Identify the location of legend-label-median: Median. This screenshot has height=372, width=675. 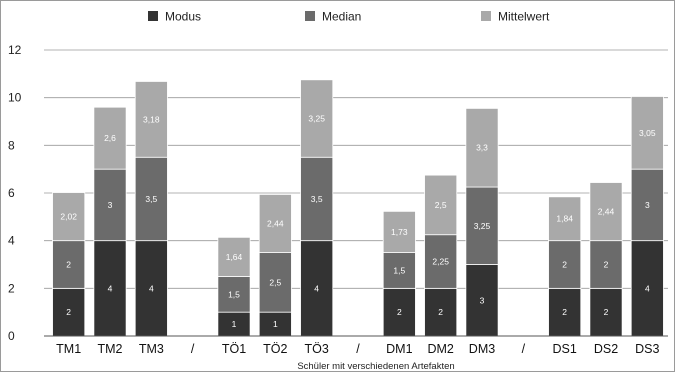
(341, 17).